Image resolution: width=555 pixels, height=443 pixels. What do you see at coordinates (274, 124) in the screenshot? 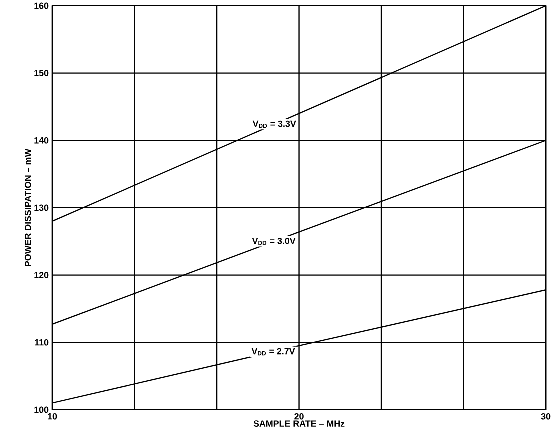
I see `series-label: V$_{DD}$ = 3.3V` at bounding box center [274, 124].